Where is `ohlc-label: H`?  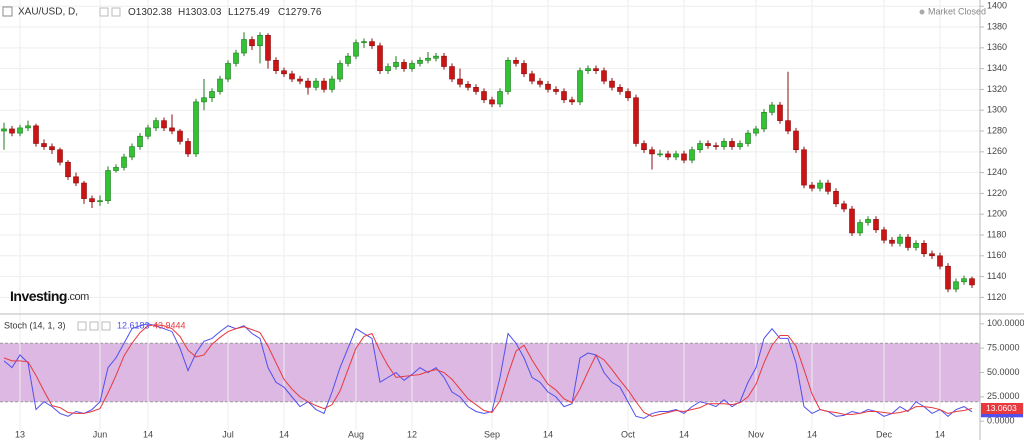
ohlc-label: H is located at coordinates (181, 12).